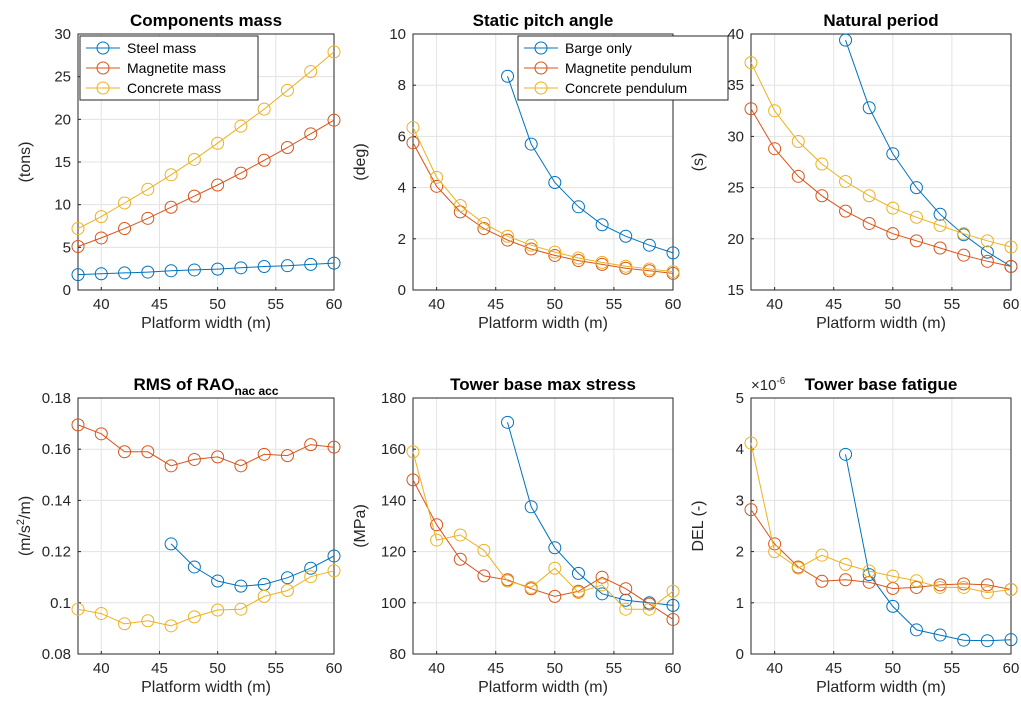 The image size is (1021, 711). What do you see at coordinates (628, 68) in the screenshot?
I see `legend-label: Magnetite pendulum` at bounding box center [628, 68].